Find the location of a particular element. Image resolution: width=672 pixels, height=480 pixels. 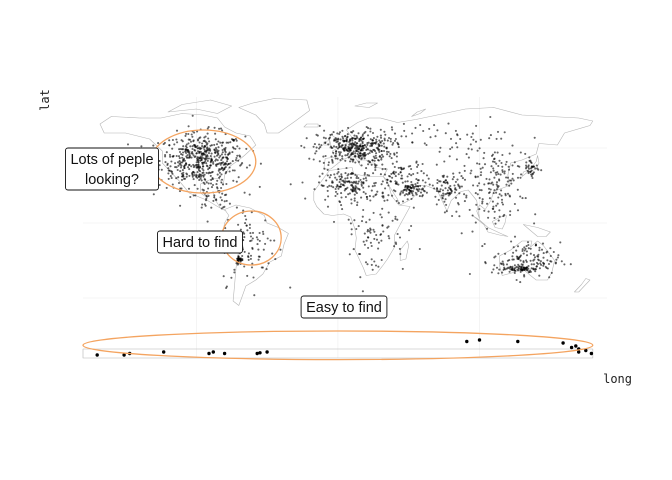

land-borneo is located at coordinates (499, 222).